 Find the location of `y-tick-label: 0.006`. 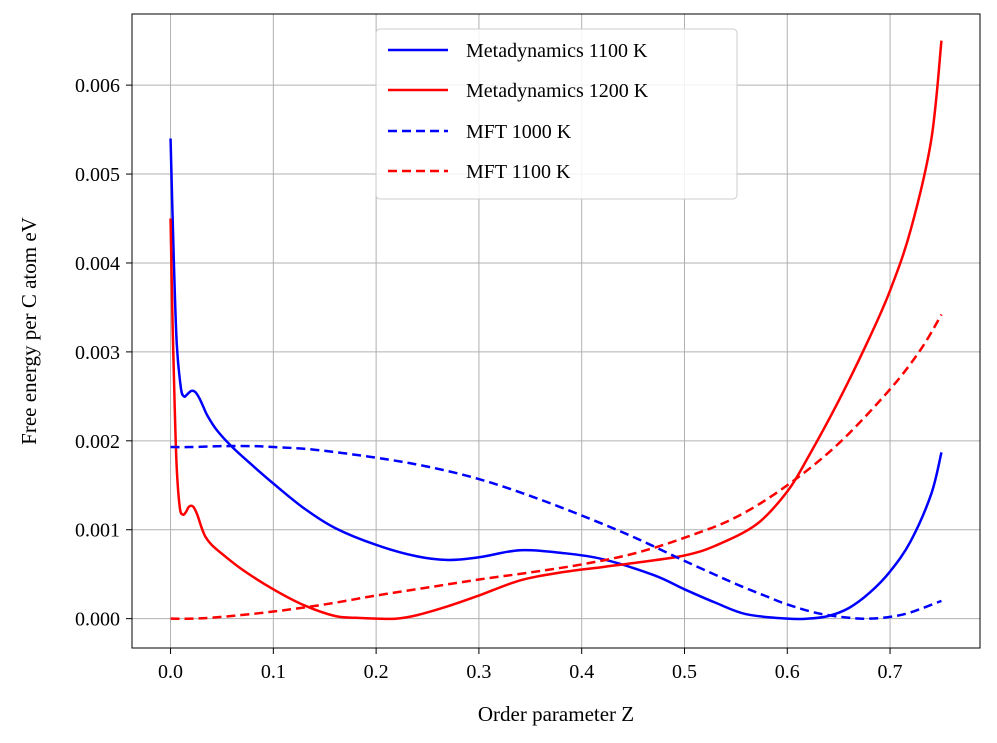

y-tick-label: 0.006 is located at coordinates (97, 86).